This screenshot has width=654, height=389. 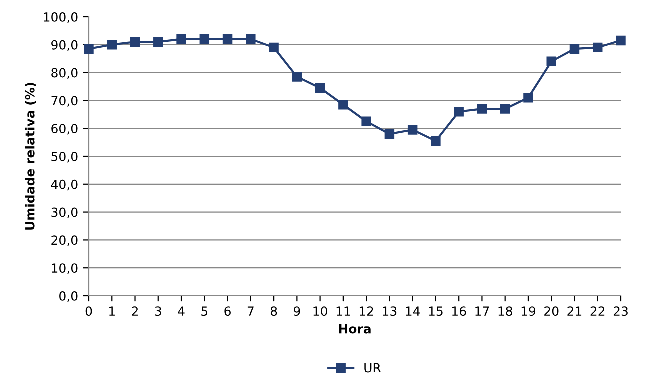 What do you see at coordinates (343, 311) in the screenshot?
I see `x-tick-label: 11` at bounding box center [343, 311].